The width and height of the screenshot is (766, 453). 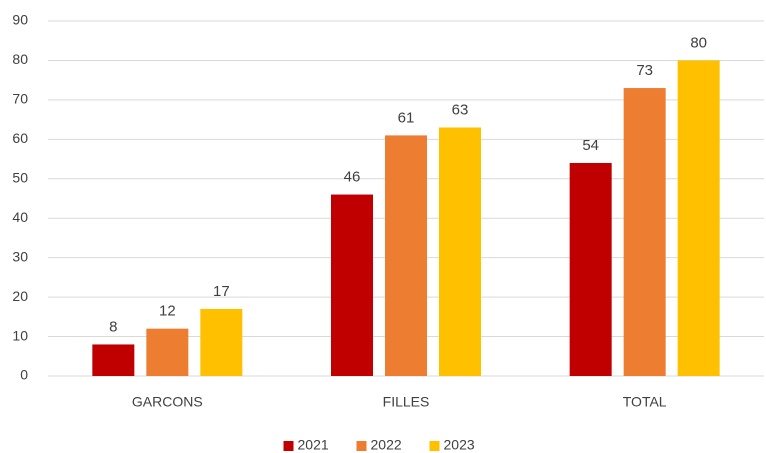 I want to click on x-tick-label: TOTAL, so click(x=645, y=402).